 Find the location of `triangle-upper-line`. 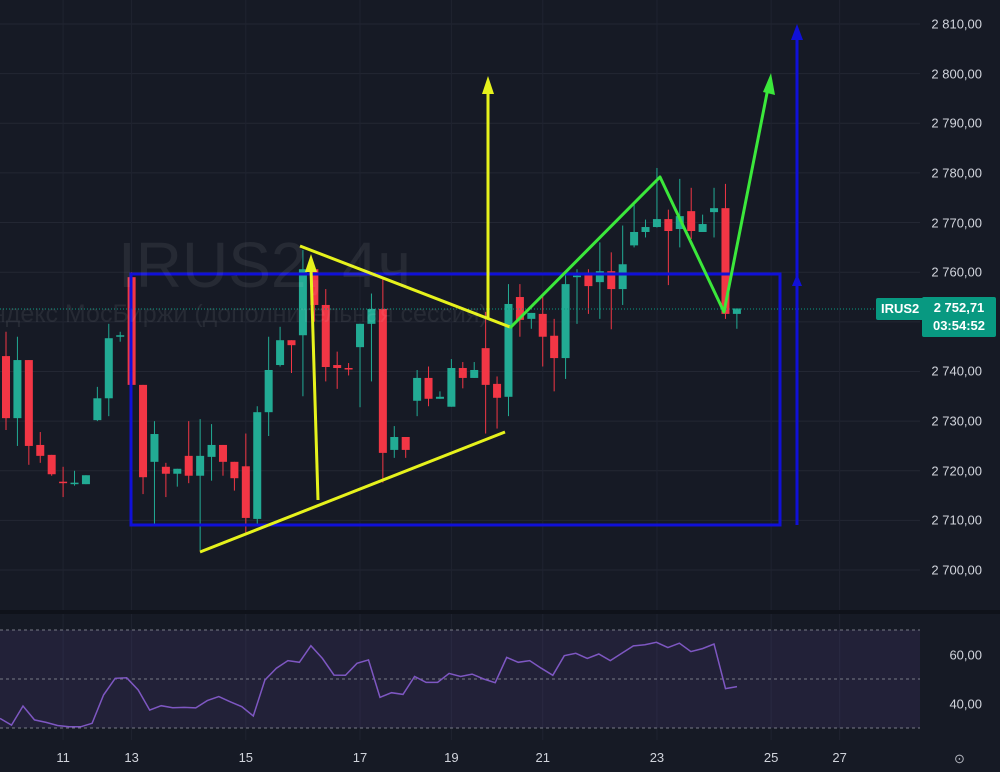

triangle-upper-line is located at coordinates (405, 286).